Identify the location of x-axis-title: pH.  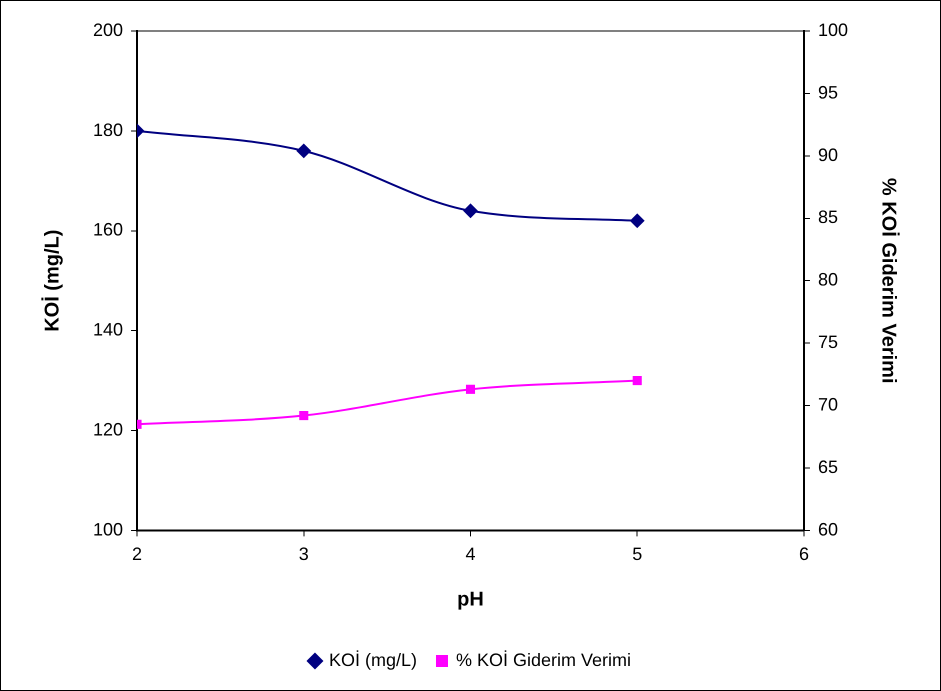
(470, 599).